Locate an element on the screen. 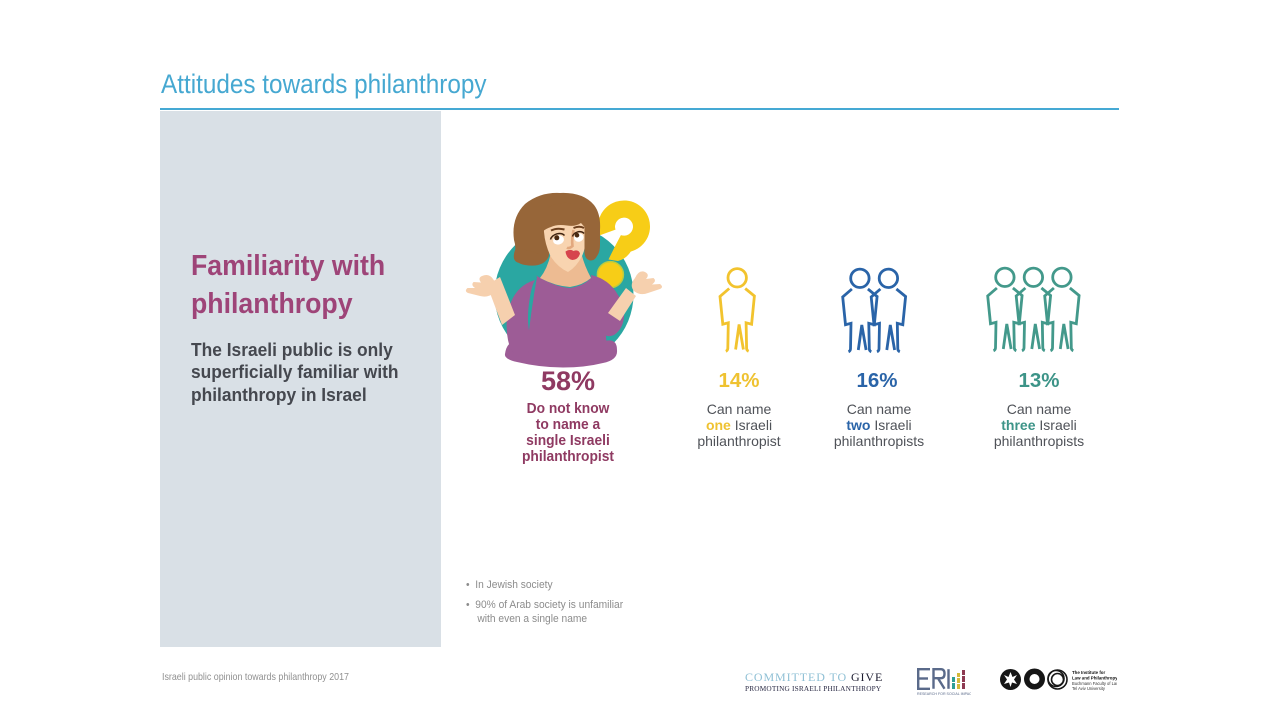  svg-text: Tel Aviv University is located at coordinates (1089, 688).